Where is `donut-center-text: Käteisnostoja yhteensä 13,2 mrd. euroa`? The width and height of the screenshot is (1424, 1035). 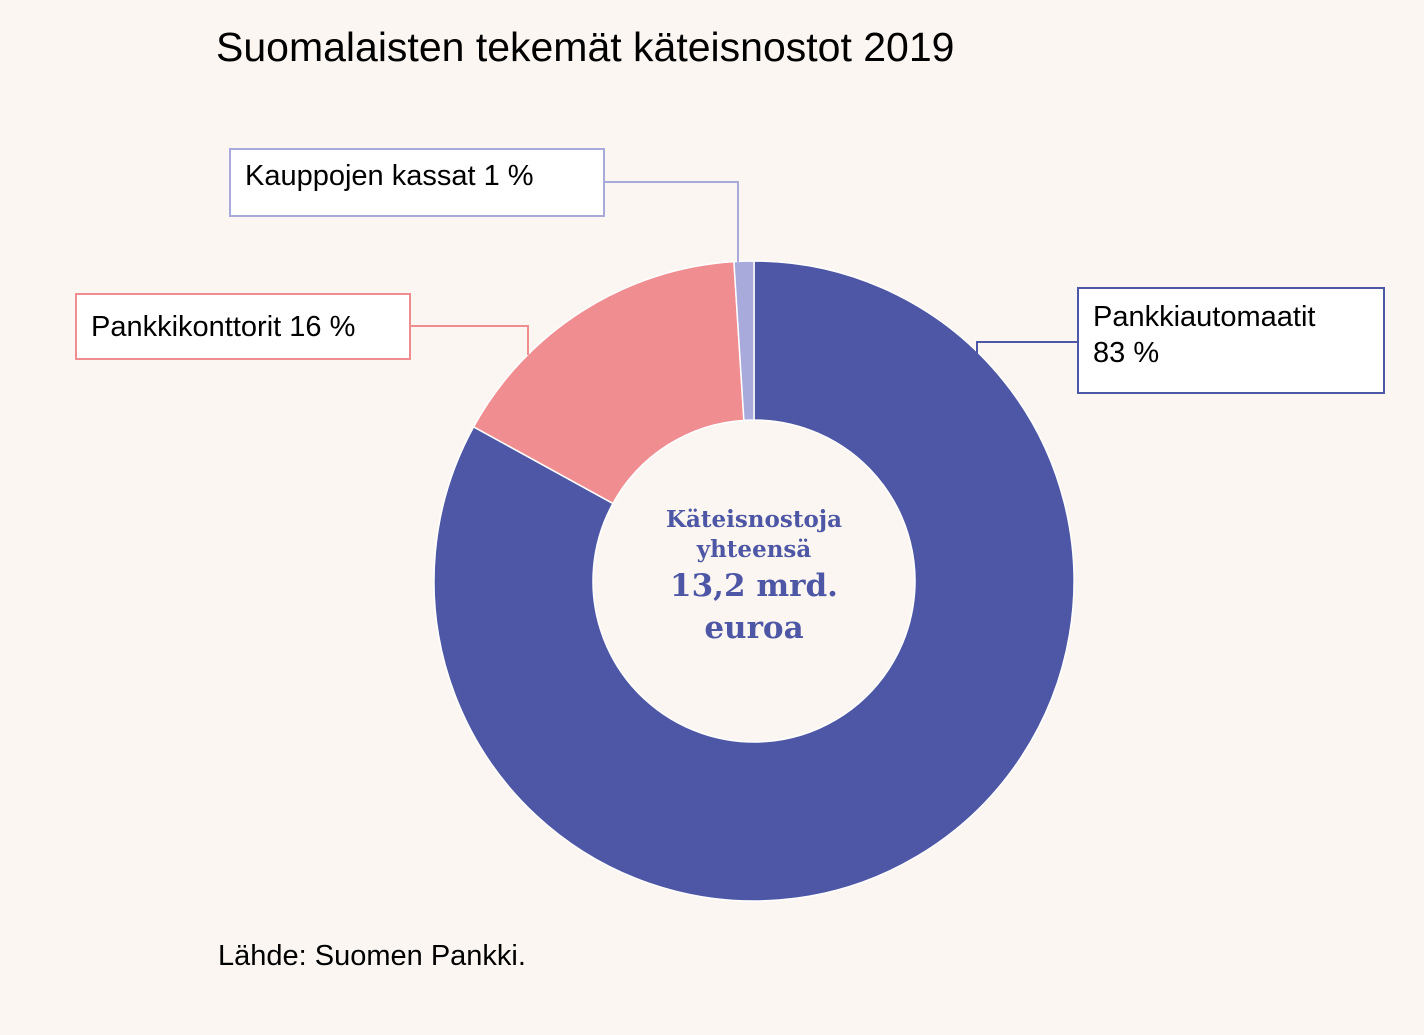 donut-center-text: Käteisnostoja yhteensä 13,2 mrd. euroa is located at coordinates (754, 577).